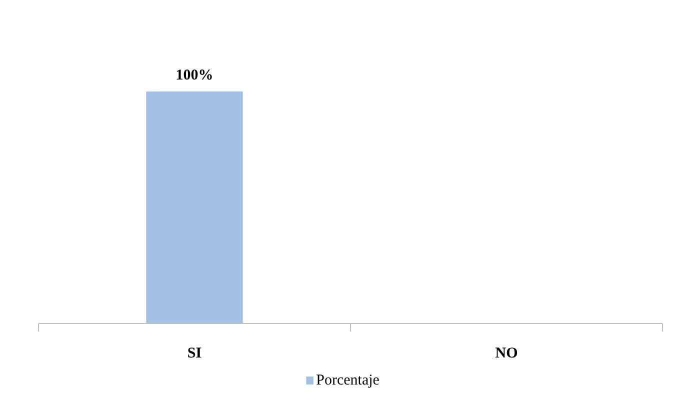  What do you see at coordinates (506, 354) in the screenshot?
I see `x-tick-label: NO` at bounding box center [506, 354].